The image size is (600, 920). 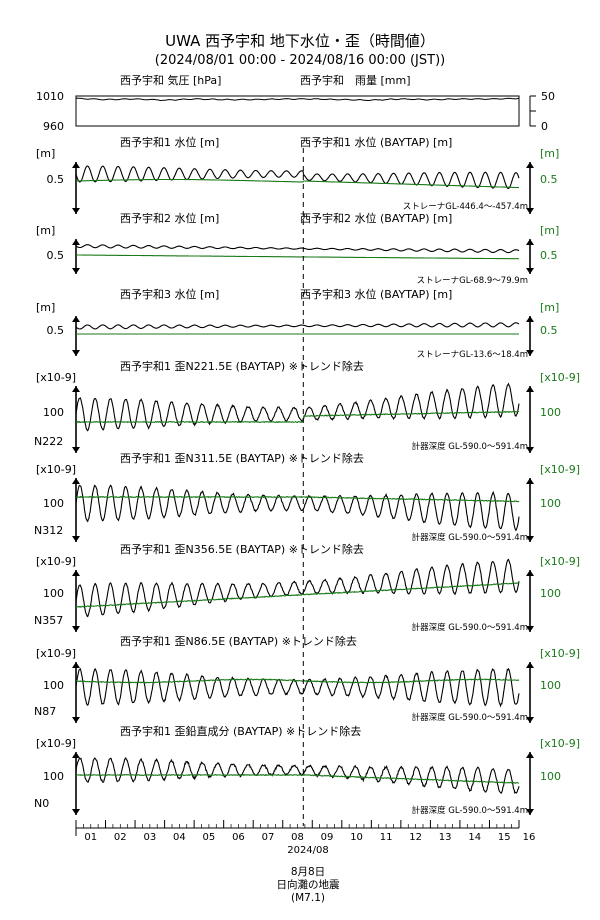 I want to click on station-label: N87, so click(x=45, y=711).